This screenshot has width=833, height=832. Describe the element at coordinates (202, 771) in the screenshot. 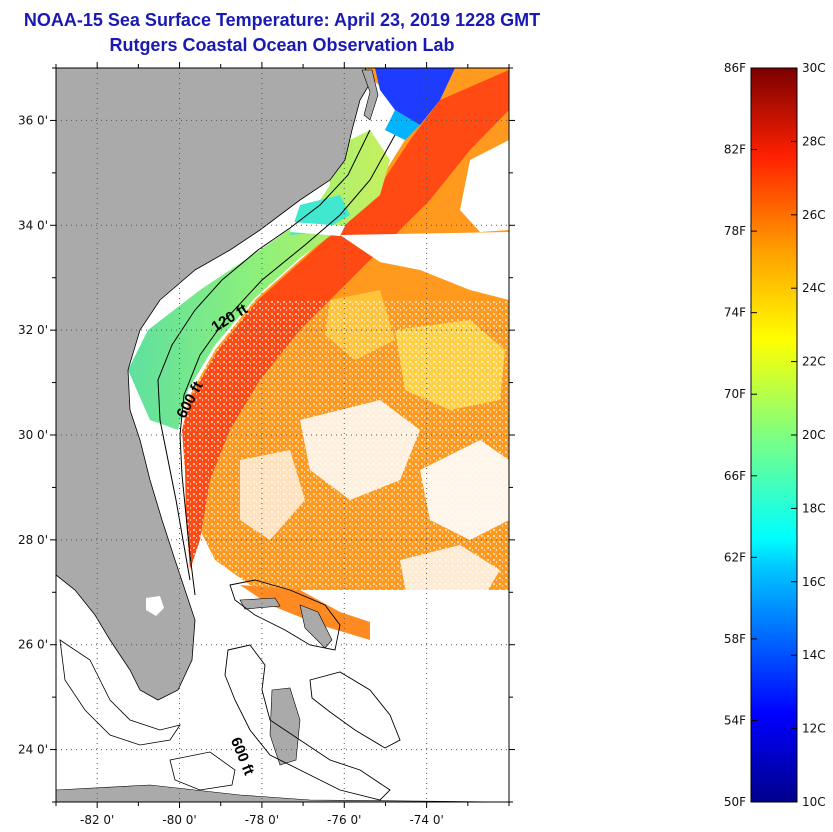

I see `contour-cuba-shelf` at that location.